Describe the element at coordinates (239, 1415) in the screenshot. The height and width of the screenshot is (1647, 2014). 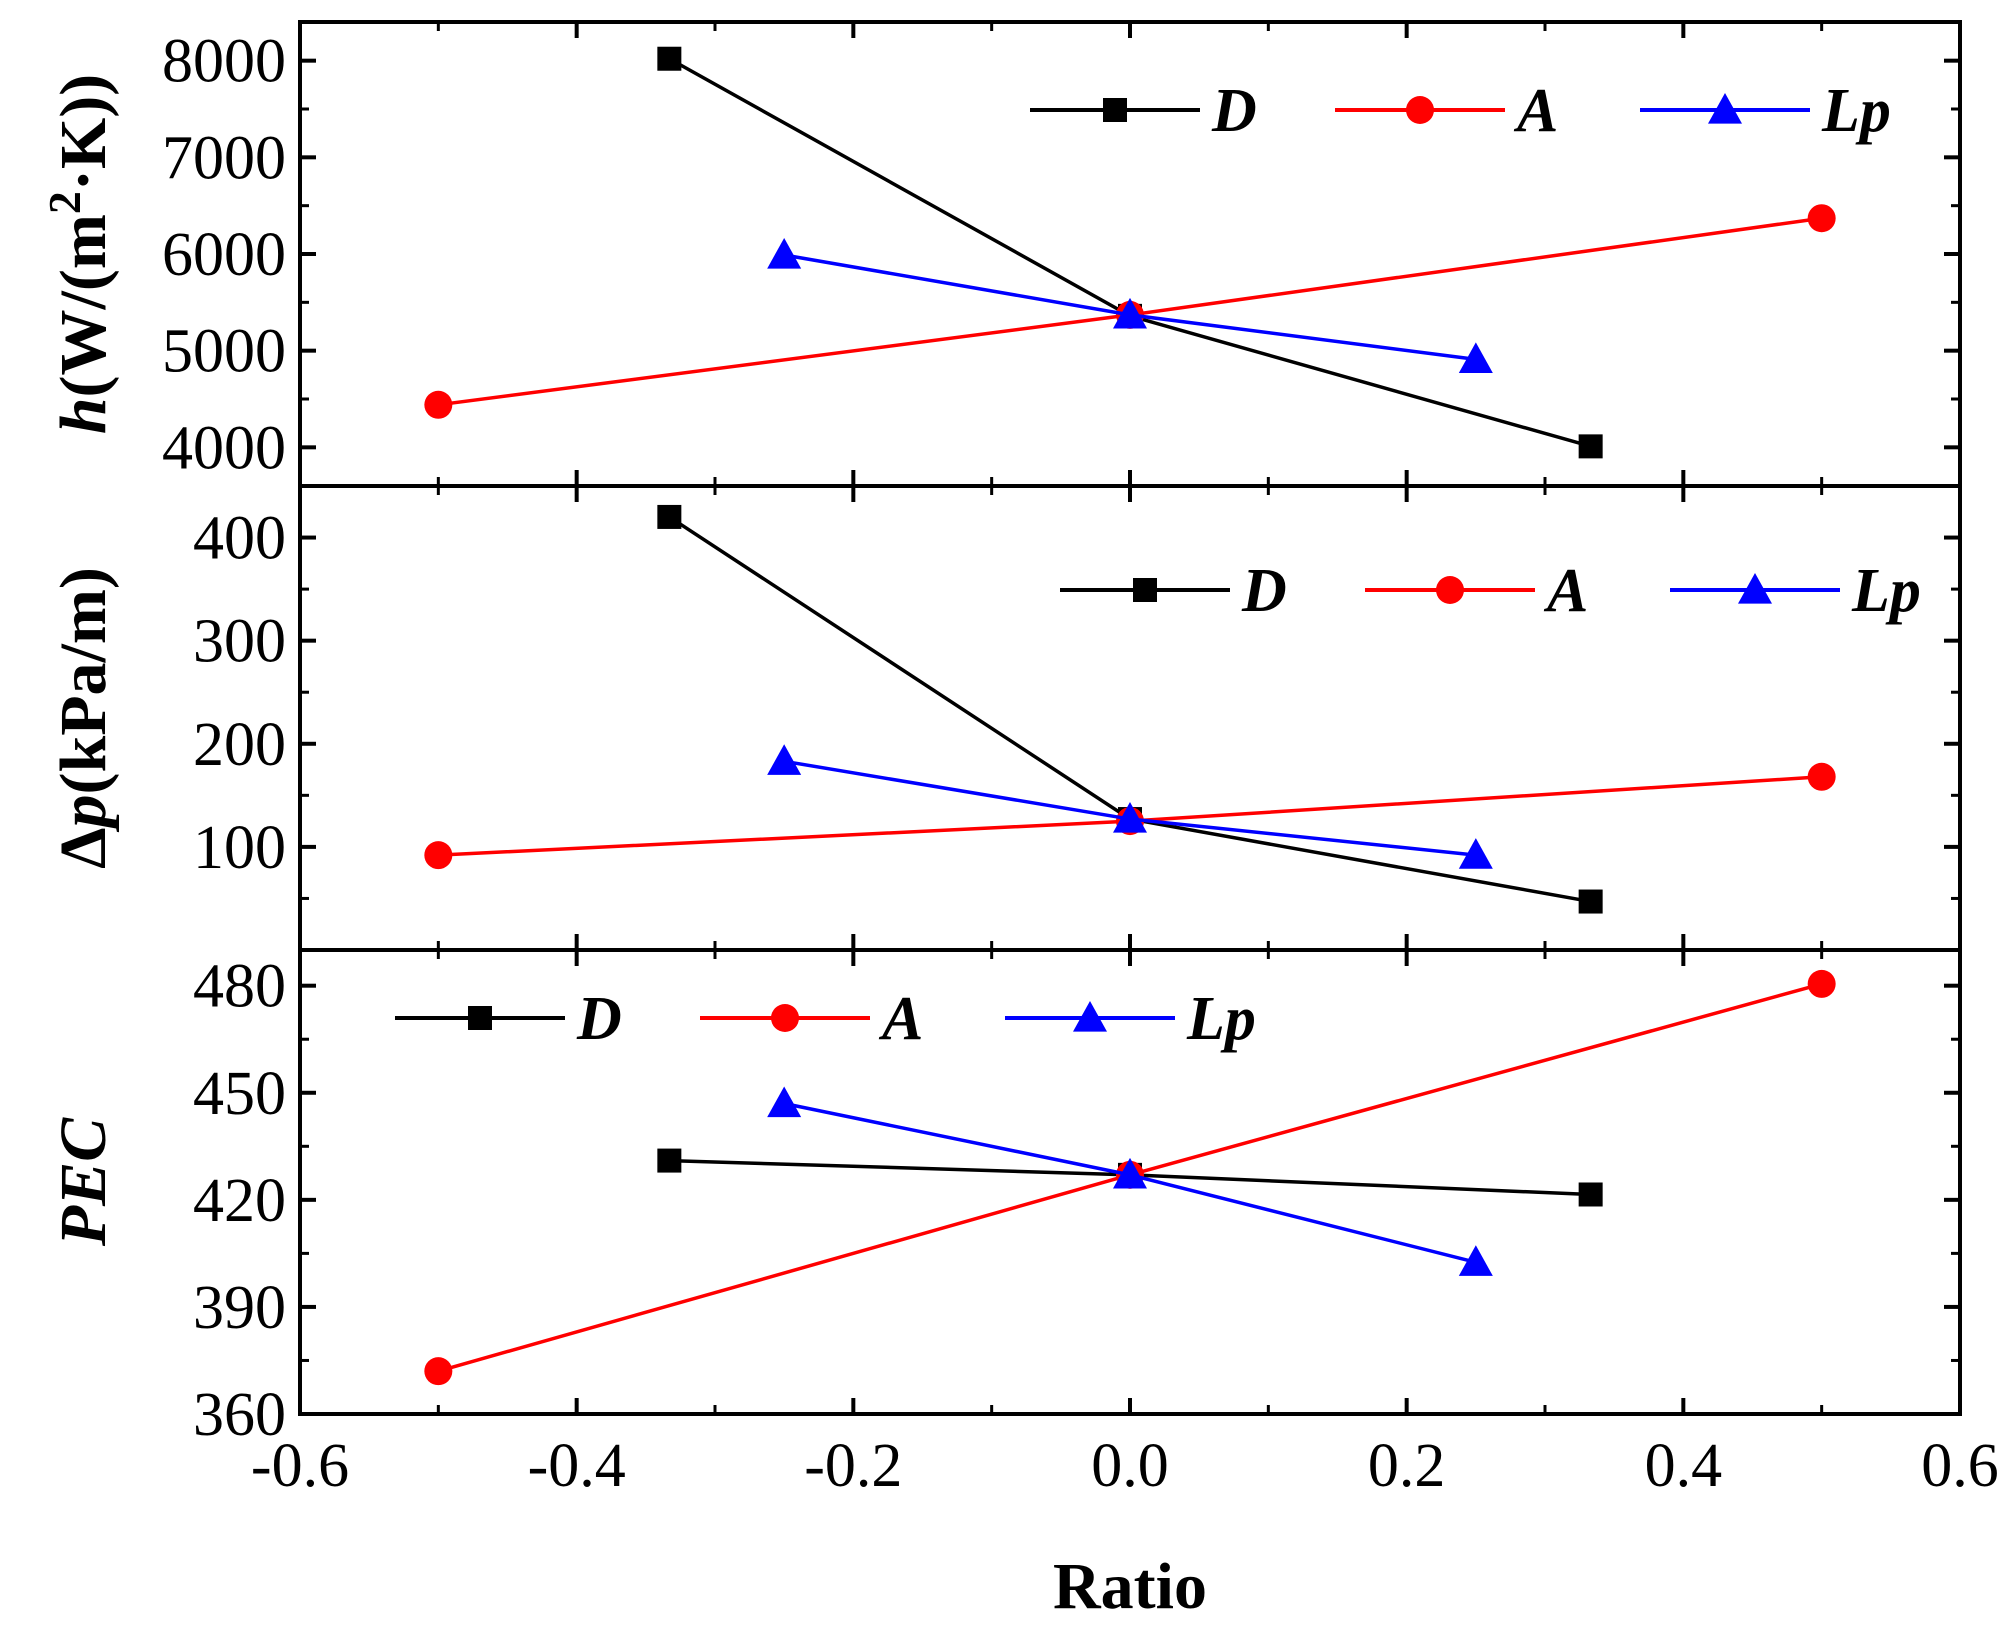
I see `y-tick-label: 360` at that location.